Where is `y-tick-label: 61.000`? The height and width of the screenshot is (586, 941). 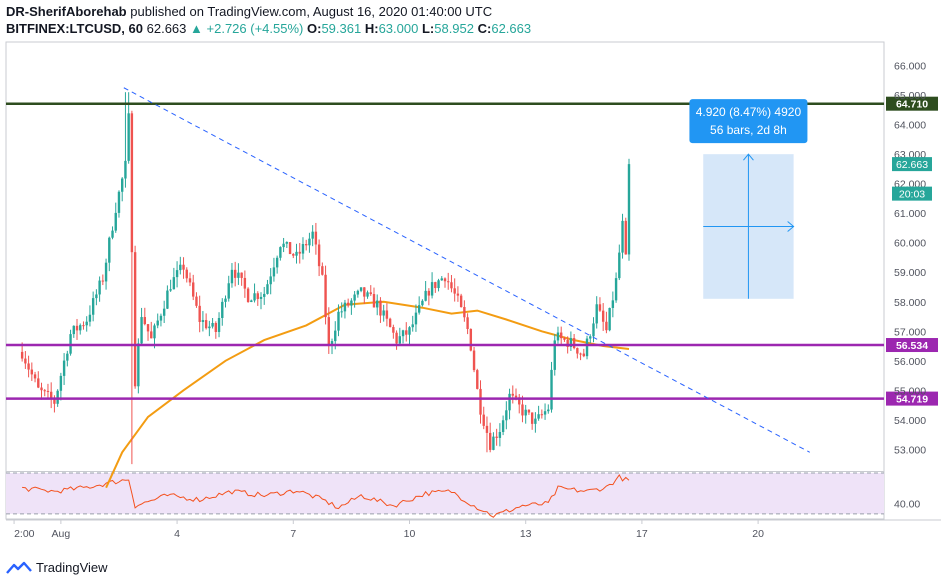
y-tick-label: 61.000 is located at coordinates (910, 214).